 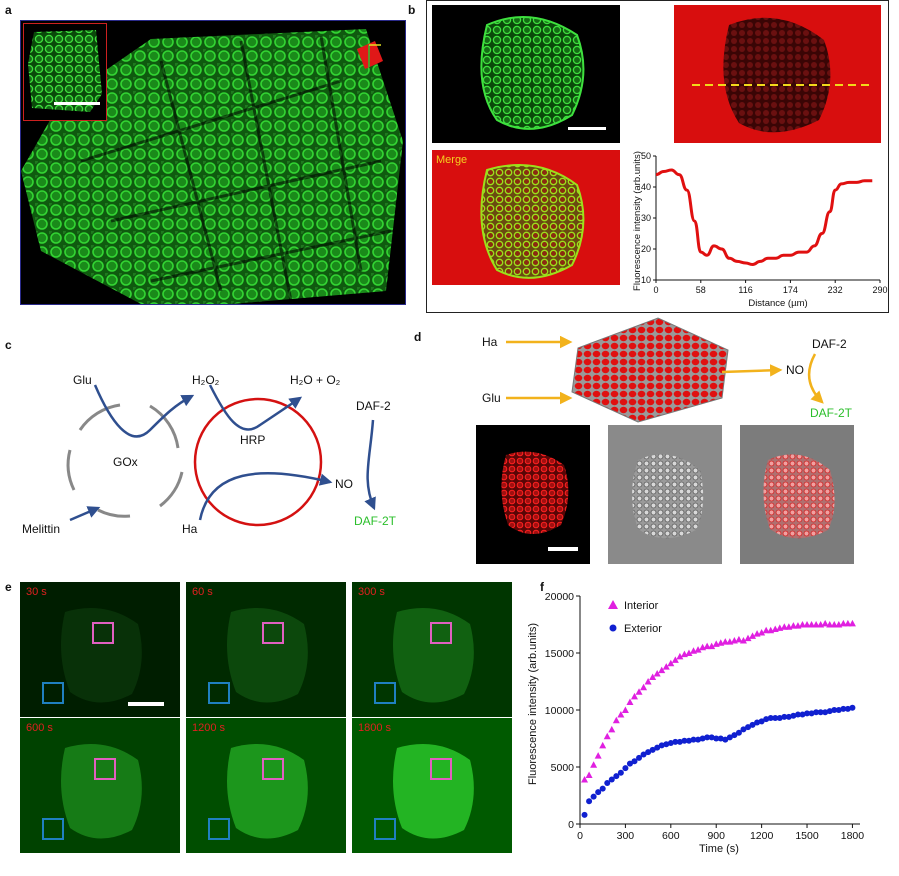 I want to click on time-lapse-frame: 300 s, so click(x=432, y=649).